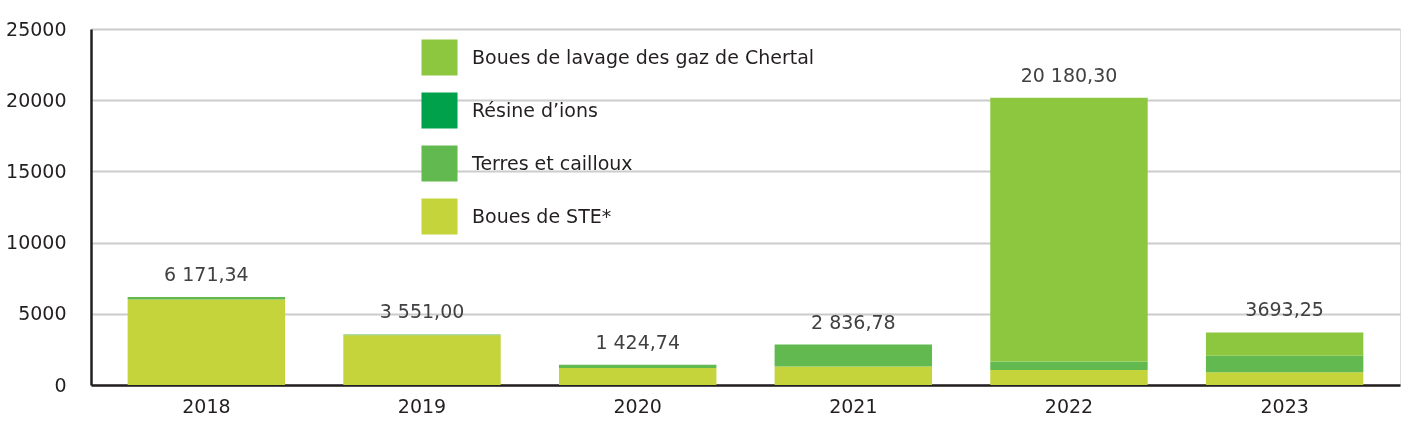  Describe the element at coordinates (1069, 405) in the screenshot. I see `x-tick-label: 2022` at that location.